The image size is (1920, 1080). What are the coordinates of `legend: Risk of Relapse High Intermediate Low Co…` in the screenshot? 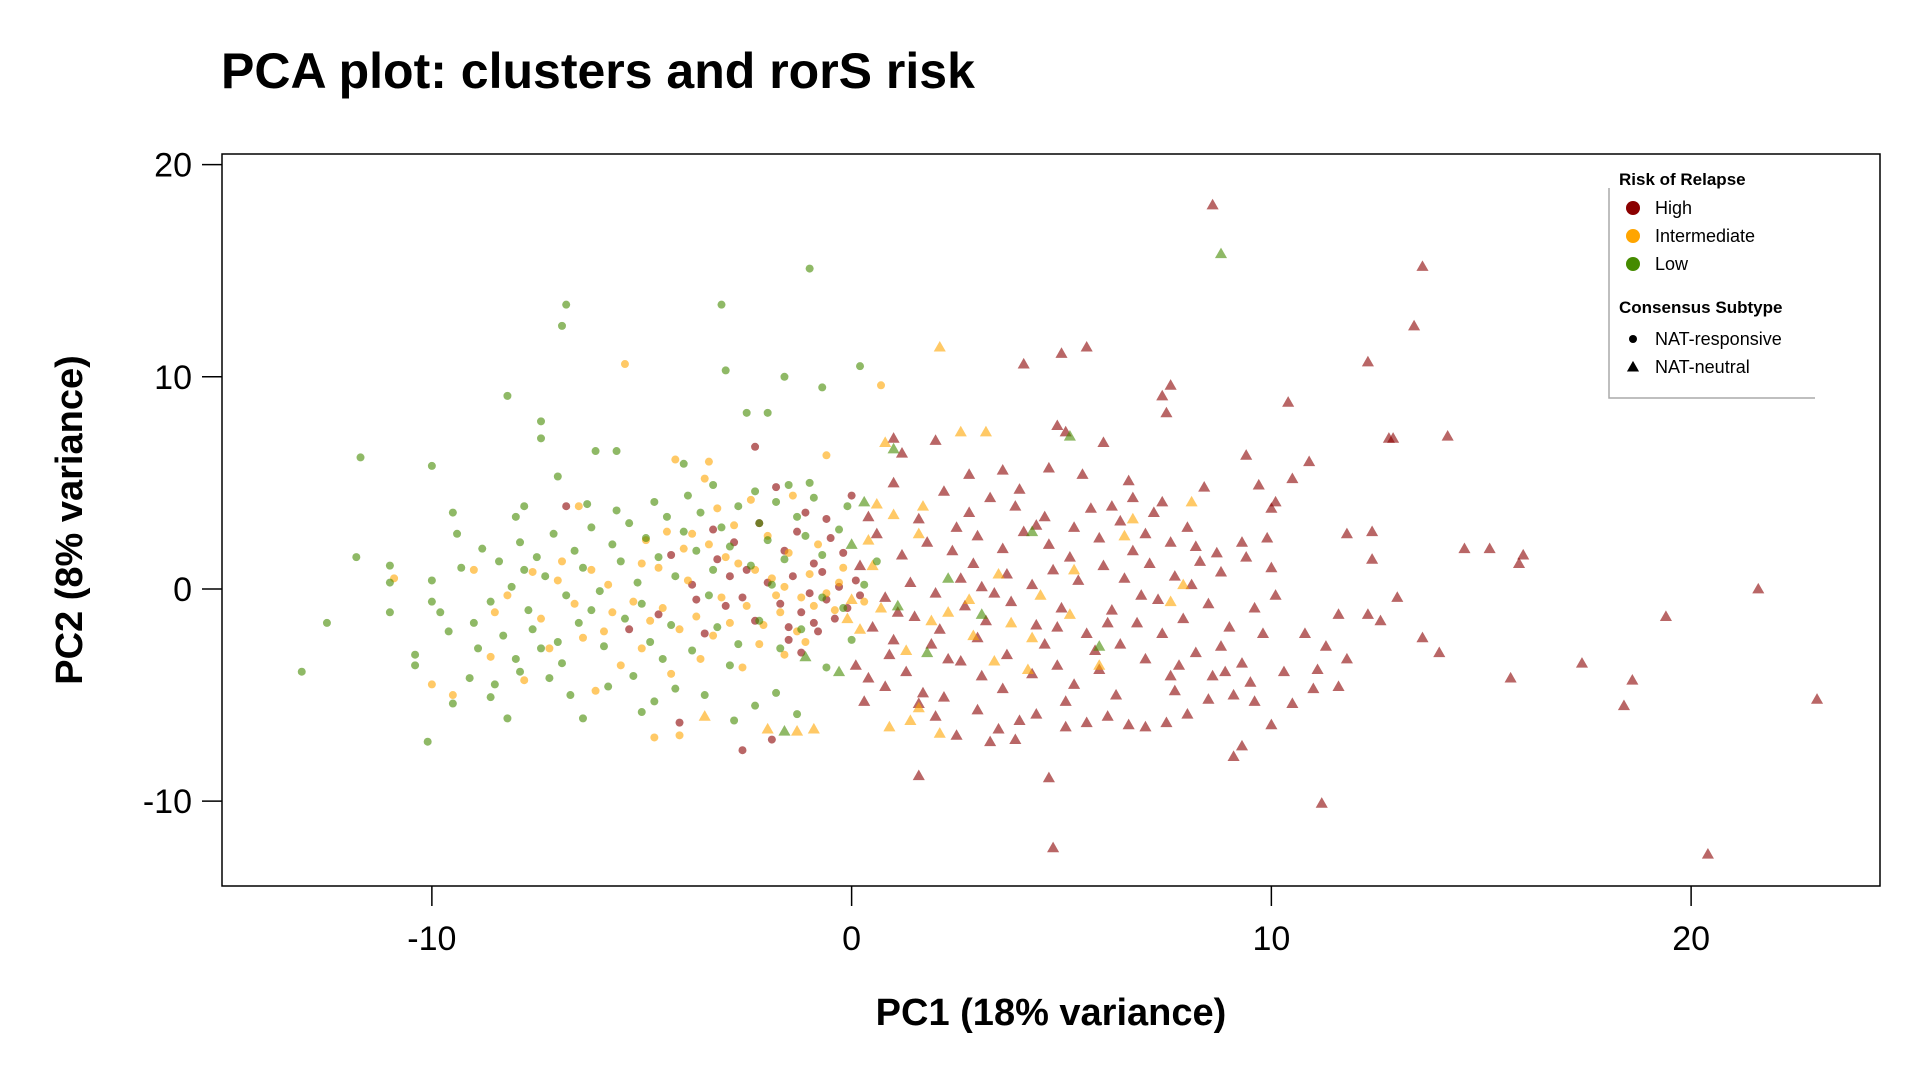 It's located at (1711, 284).